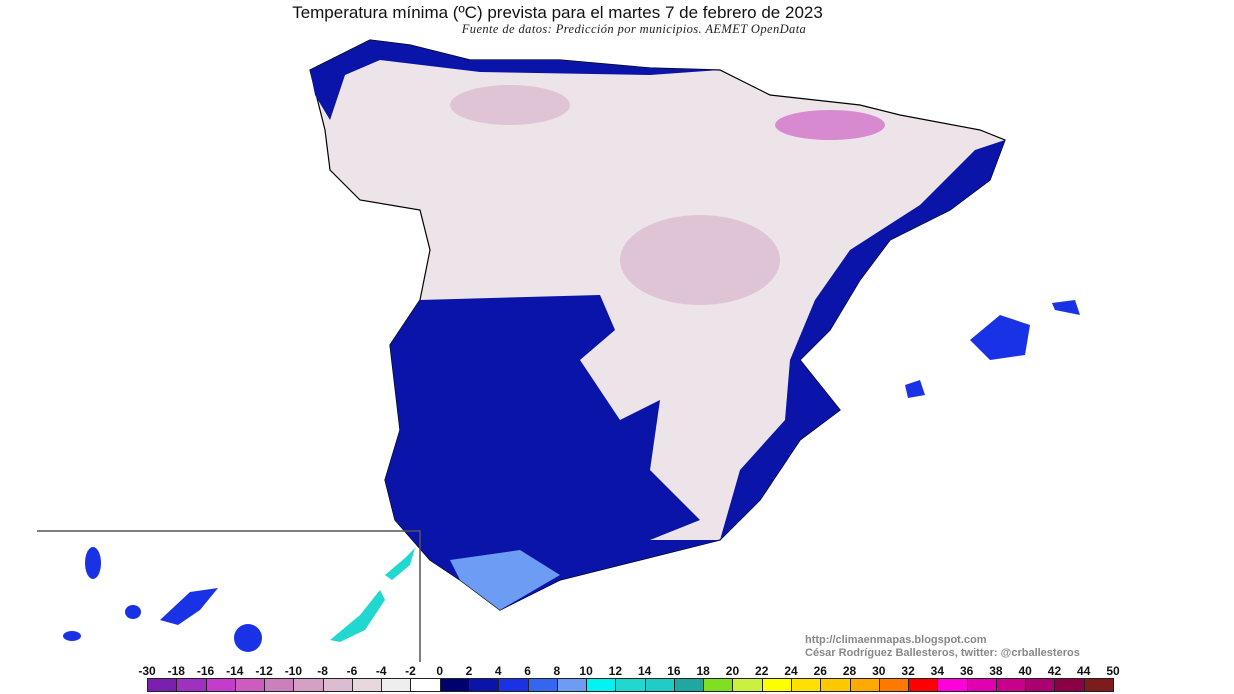  What do you see at coordinates (381, 671) in the screenshot?
I see `legend-label: -4` at bounding box center [381, 671].